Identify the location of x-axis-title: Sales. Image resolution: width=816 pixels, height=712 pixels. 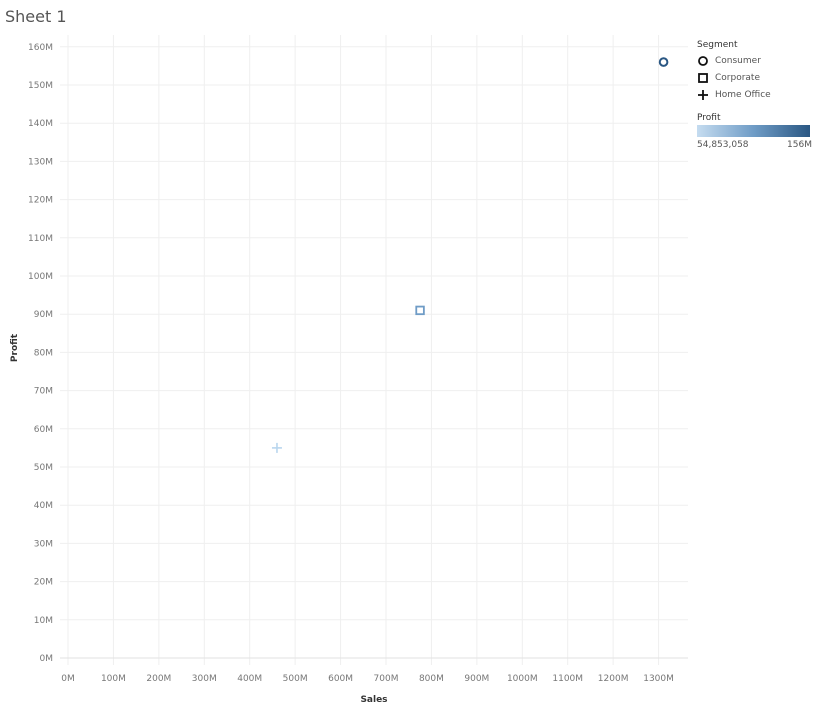
(373, 700).